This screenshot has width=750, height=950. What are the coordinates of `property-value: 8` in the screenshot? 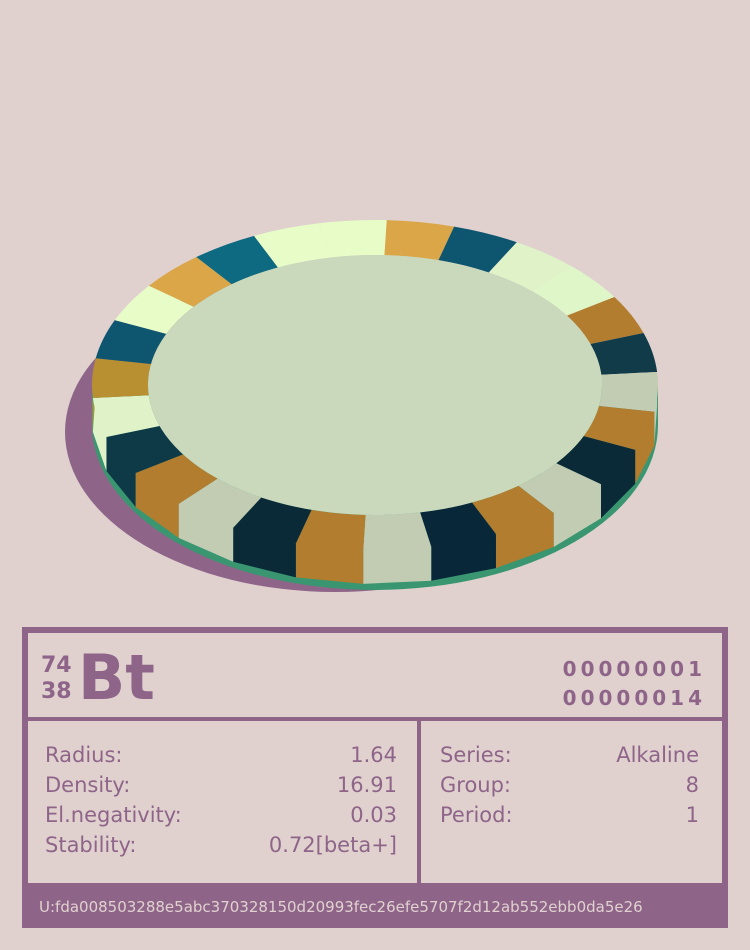 It's located at (692, 785).